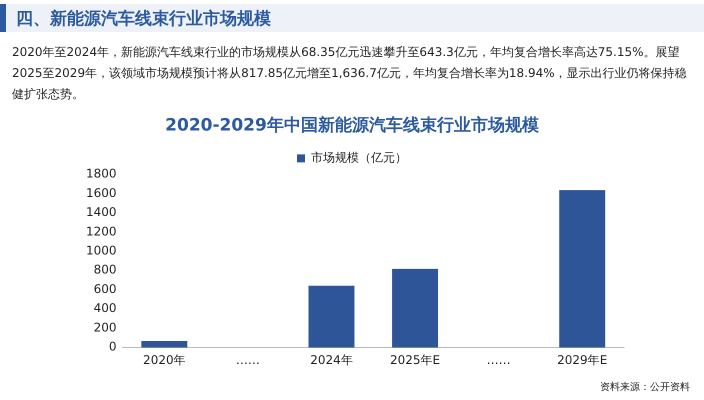  What do you see at coordinates (101, 173) in the screenshot?
I see `y-tick-label: 1800` at bounding box center [101, 173].